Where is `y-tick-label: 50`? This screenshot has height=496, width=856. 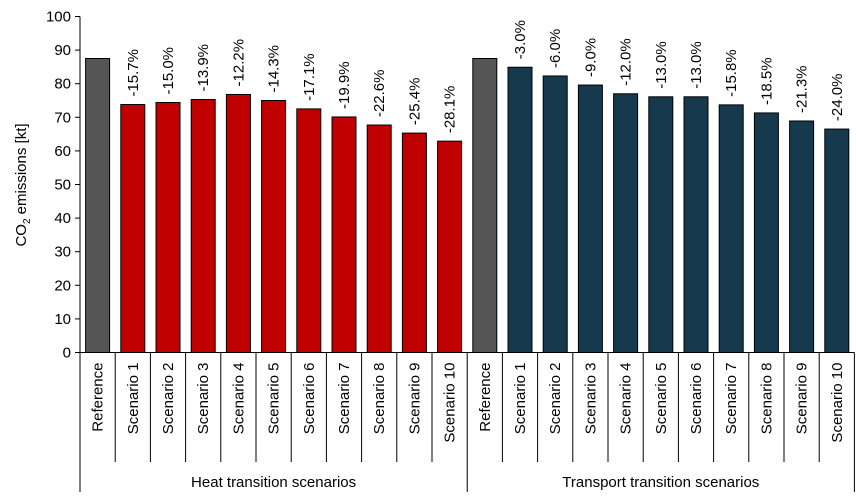 y-tick-label: 50 is located at coordinates (62, 185).